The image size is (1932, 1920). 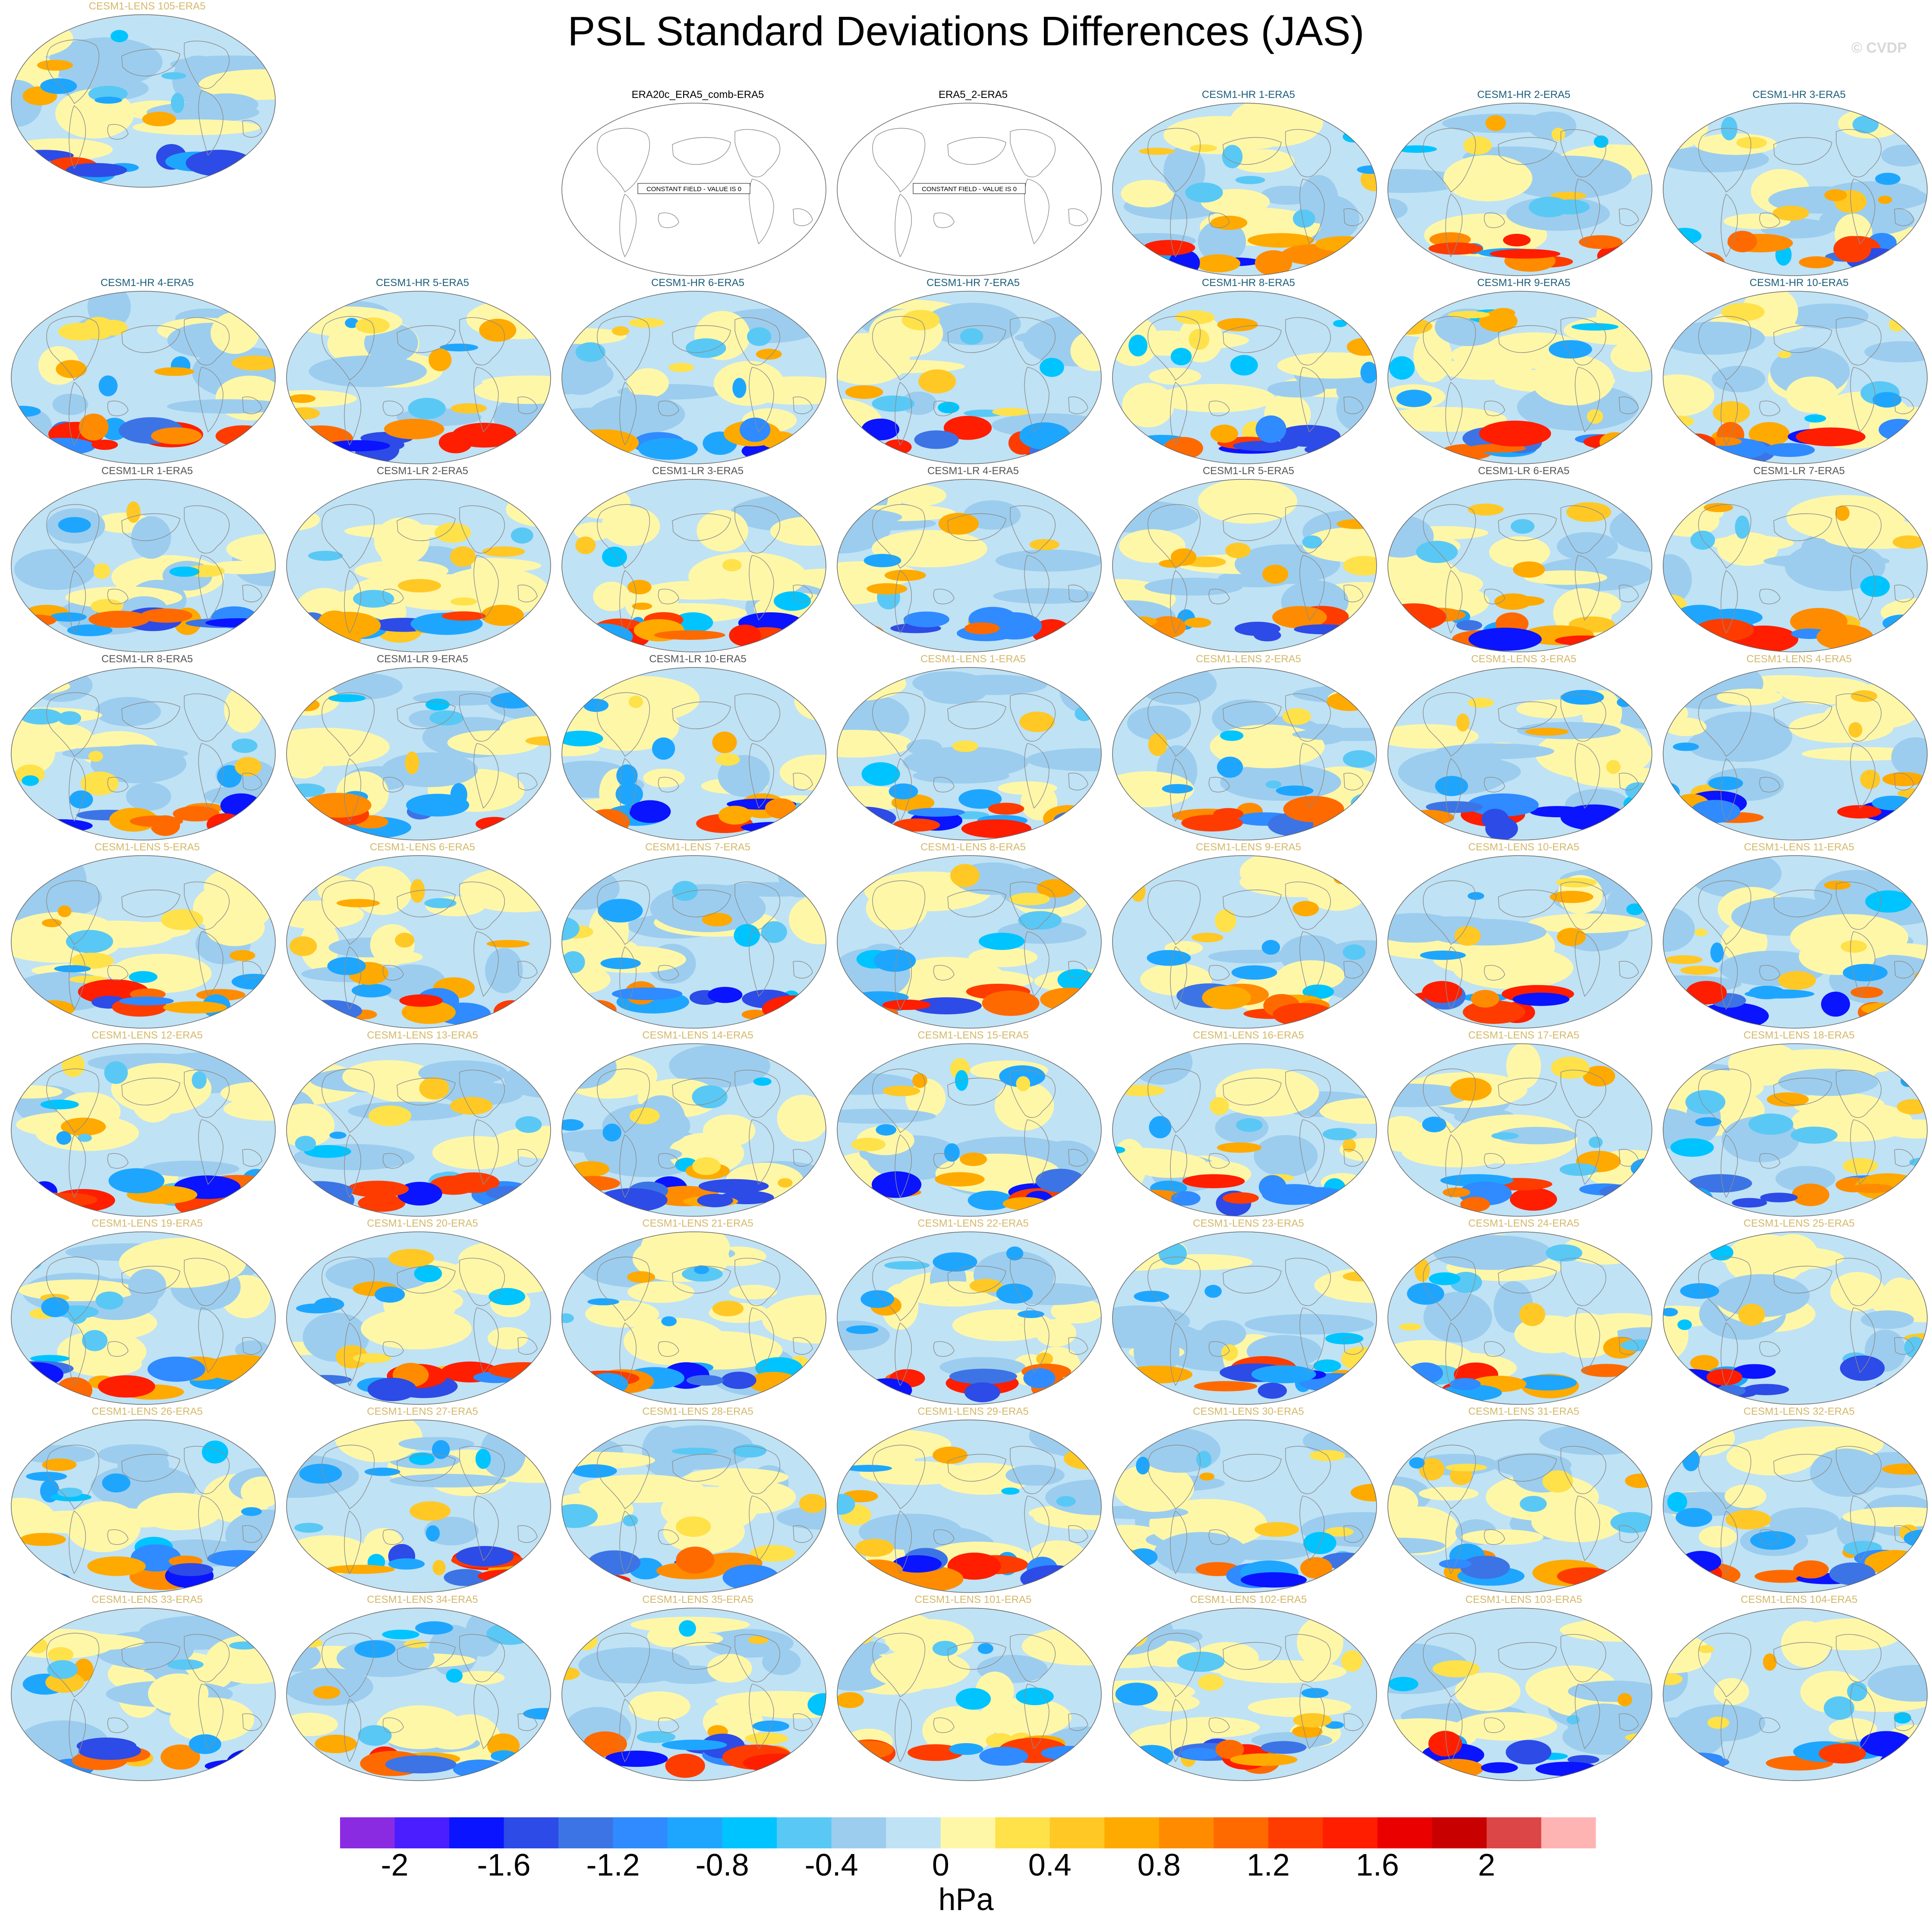 I want to click on panel-title: CESM1-LENS 35-ERA5, so click(x=697, y=1600).